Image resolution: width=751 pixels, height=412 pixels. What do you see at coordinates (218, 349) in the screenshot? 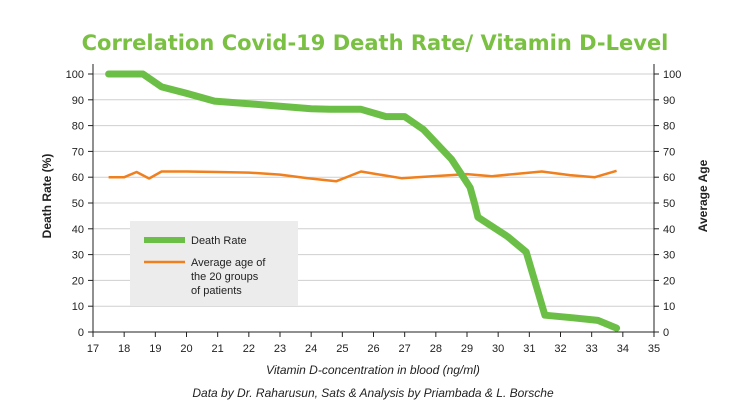
I see `x-tick-label: 21` at bounding box center [218, 349].